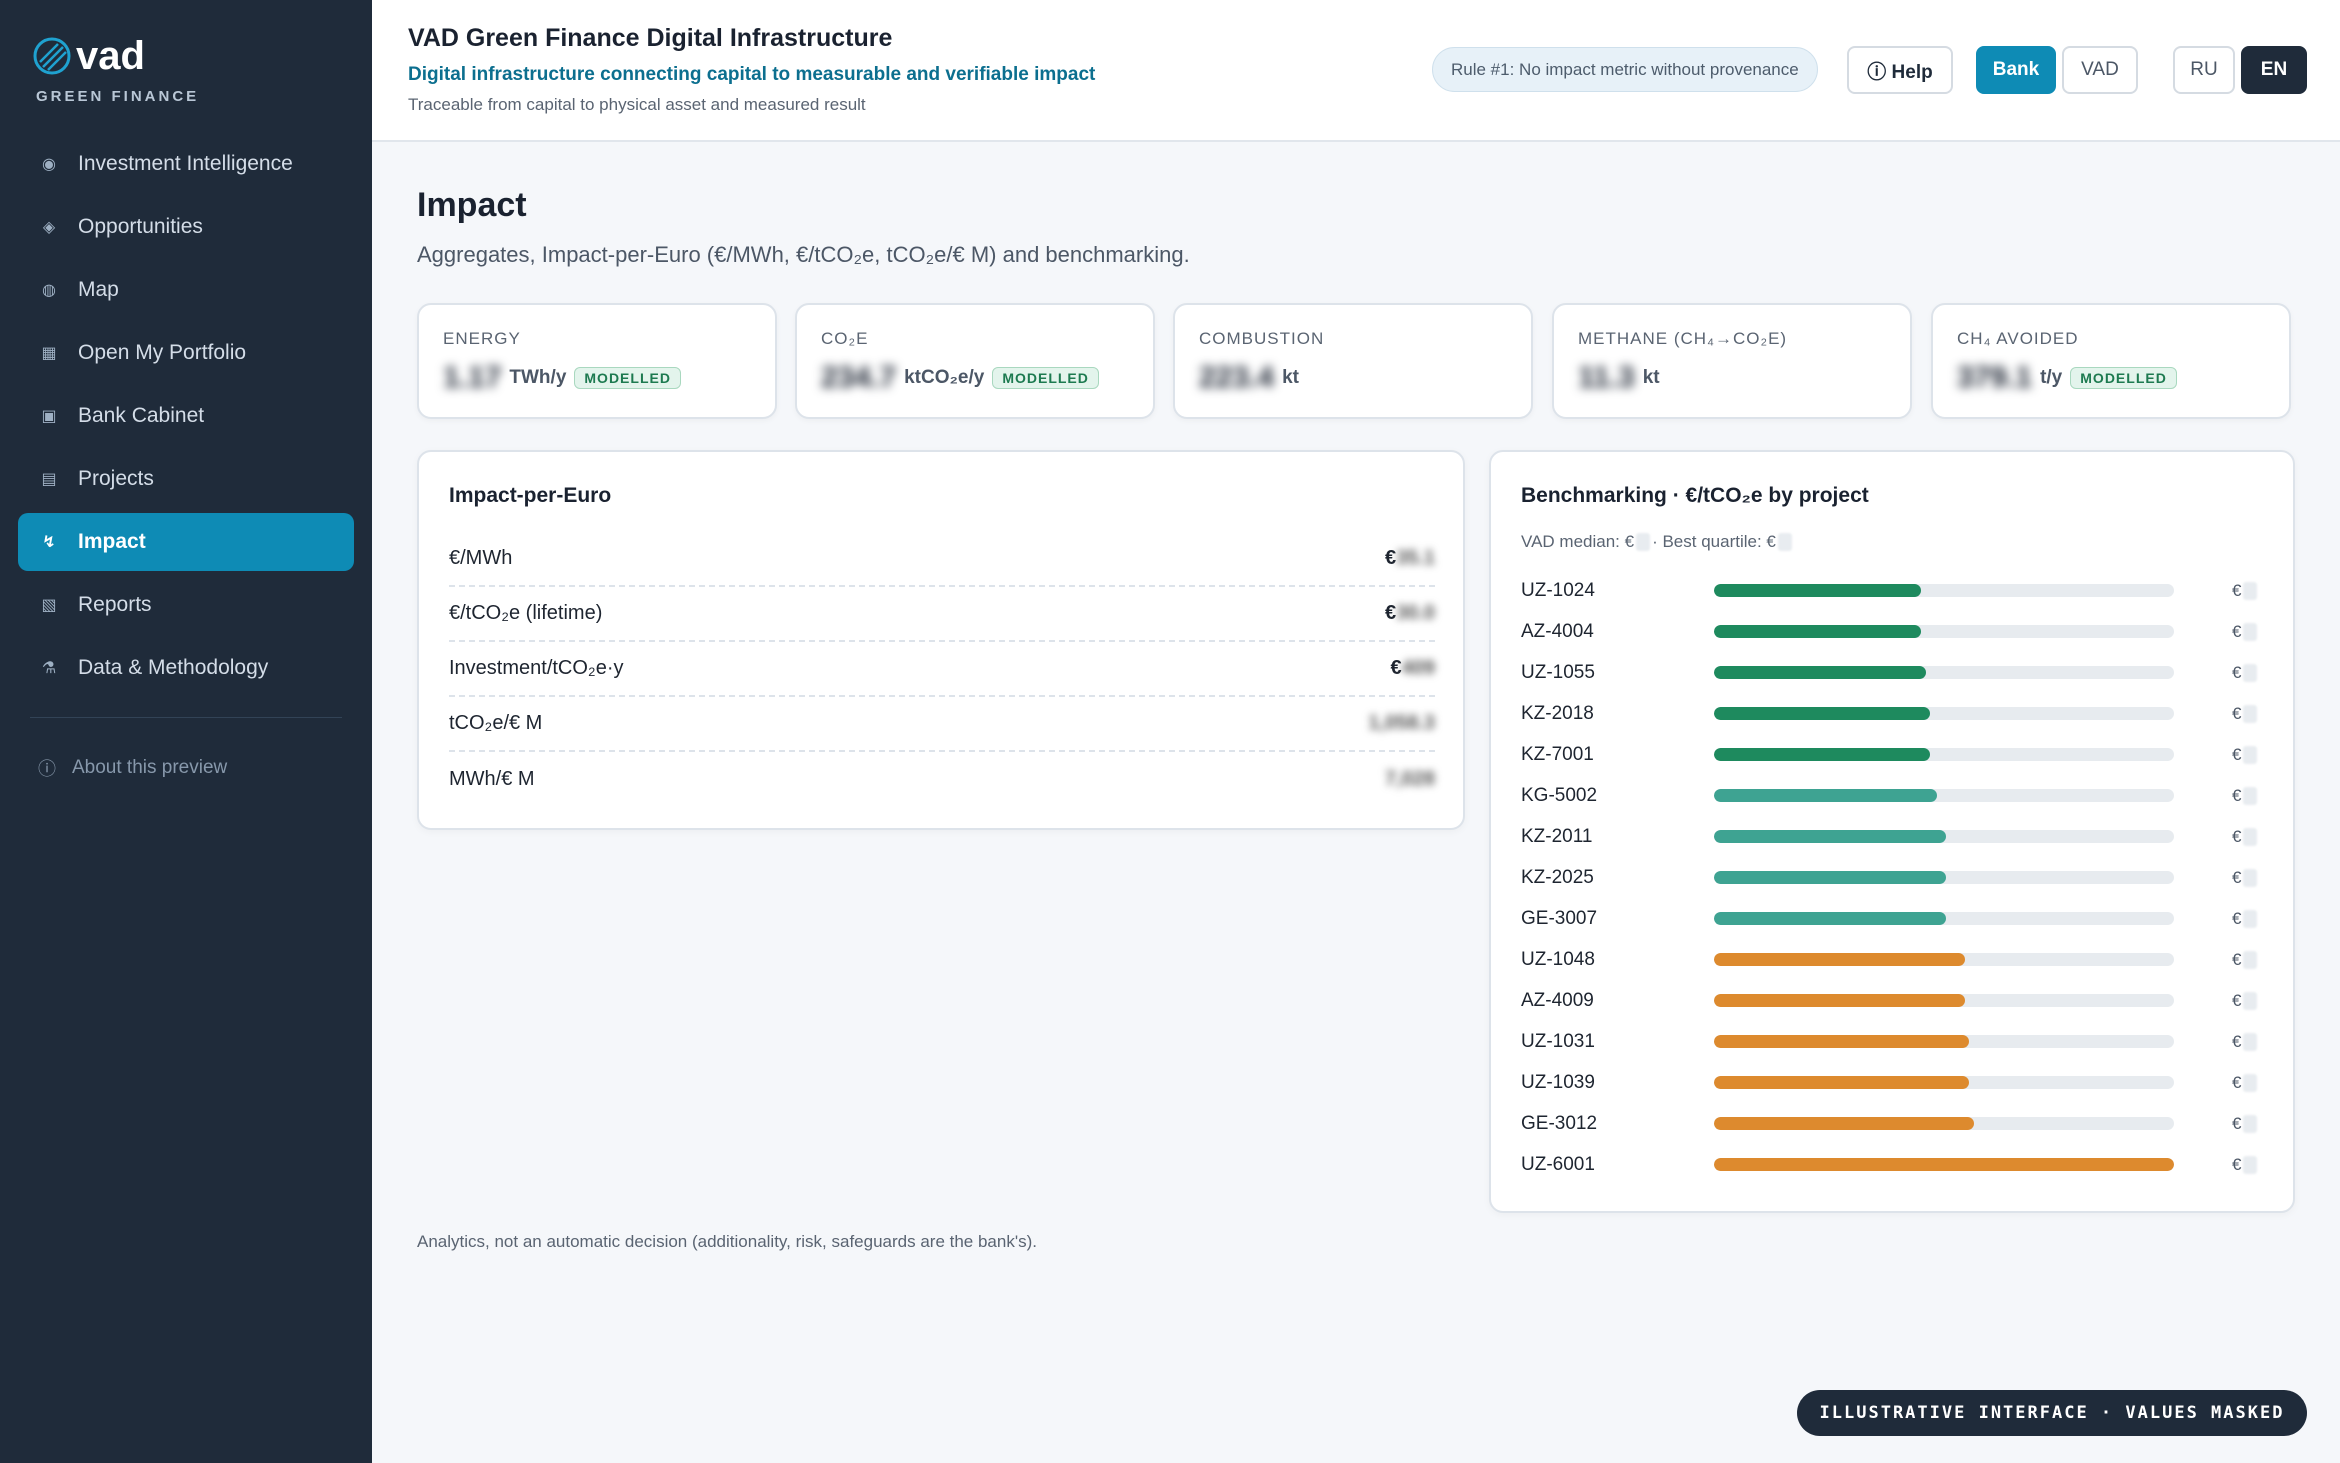  I want to click on kpi-card: CO₂E 234.7 ktCO₂e/y MODELLED, so click(975, 361).